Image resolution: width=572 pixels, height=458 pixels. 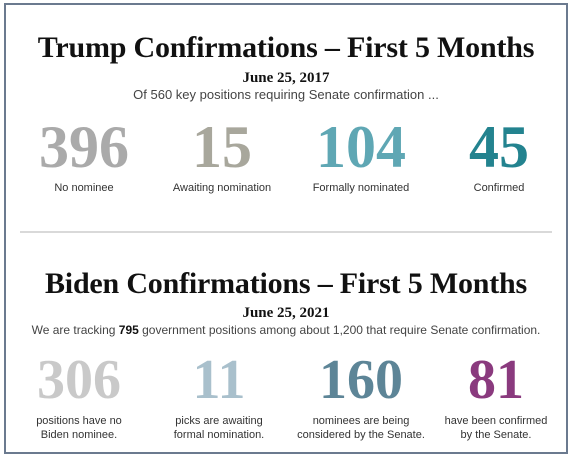 I want to click on trump-stat-value: 45, so click(x=499, y=147).